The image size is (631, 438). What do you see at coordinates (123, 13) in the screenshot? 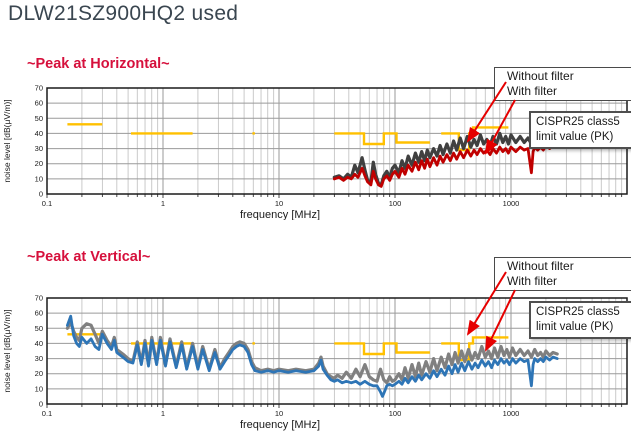
I see `page-title: DLW21SZ900HQ2 used` at bounding box center [123, 13].